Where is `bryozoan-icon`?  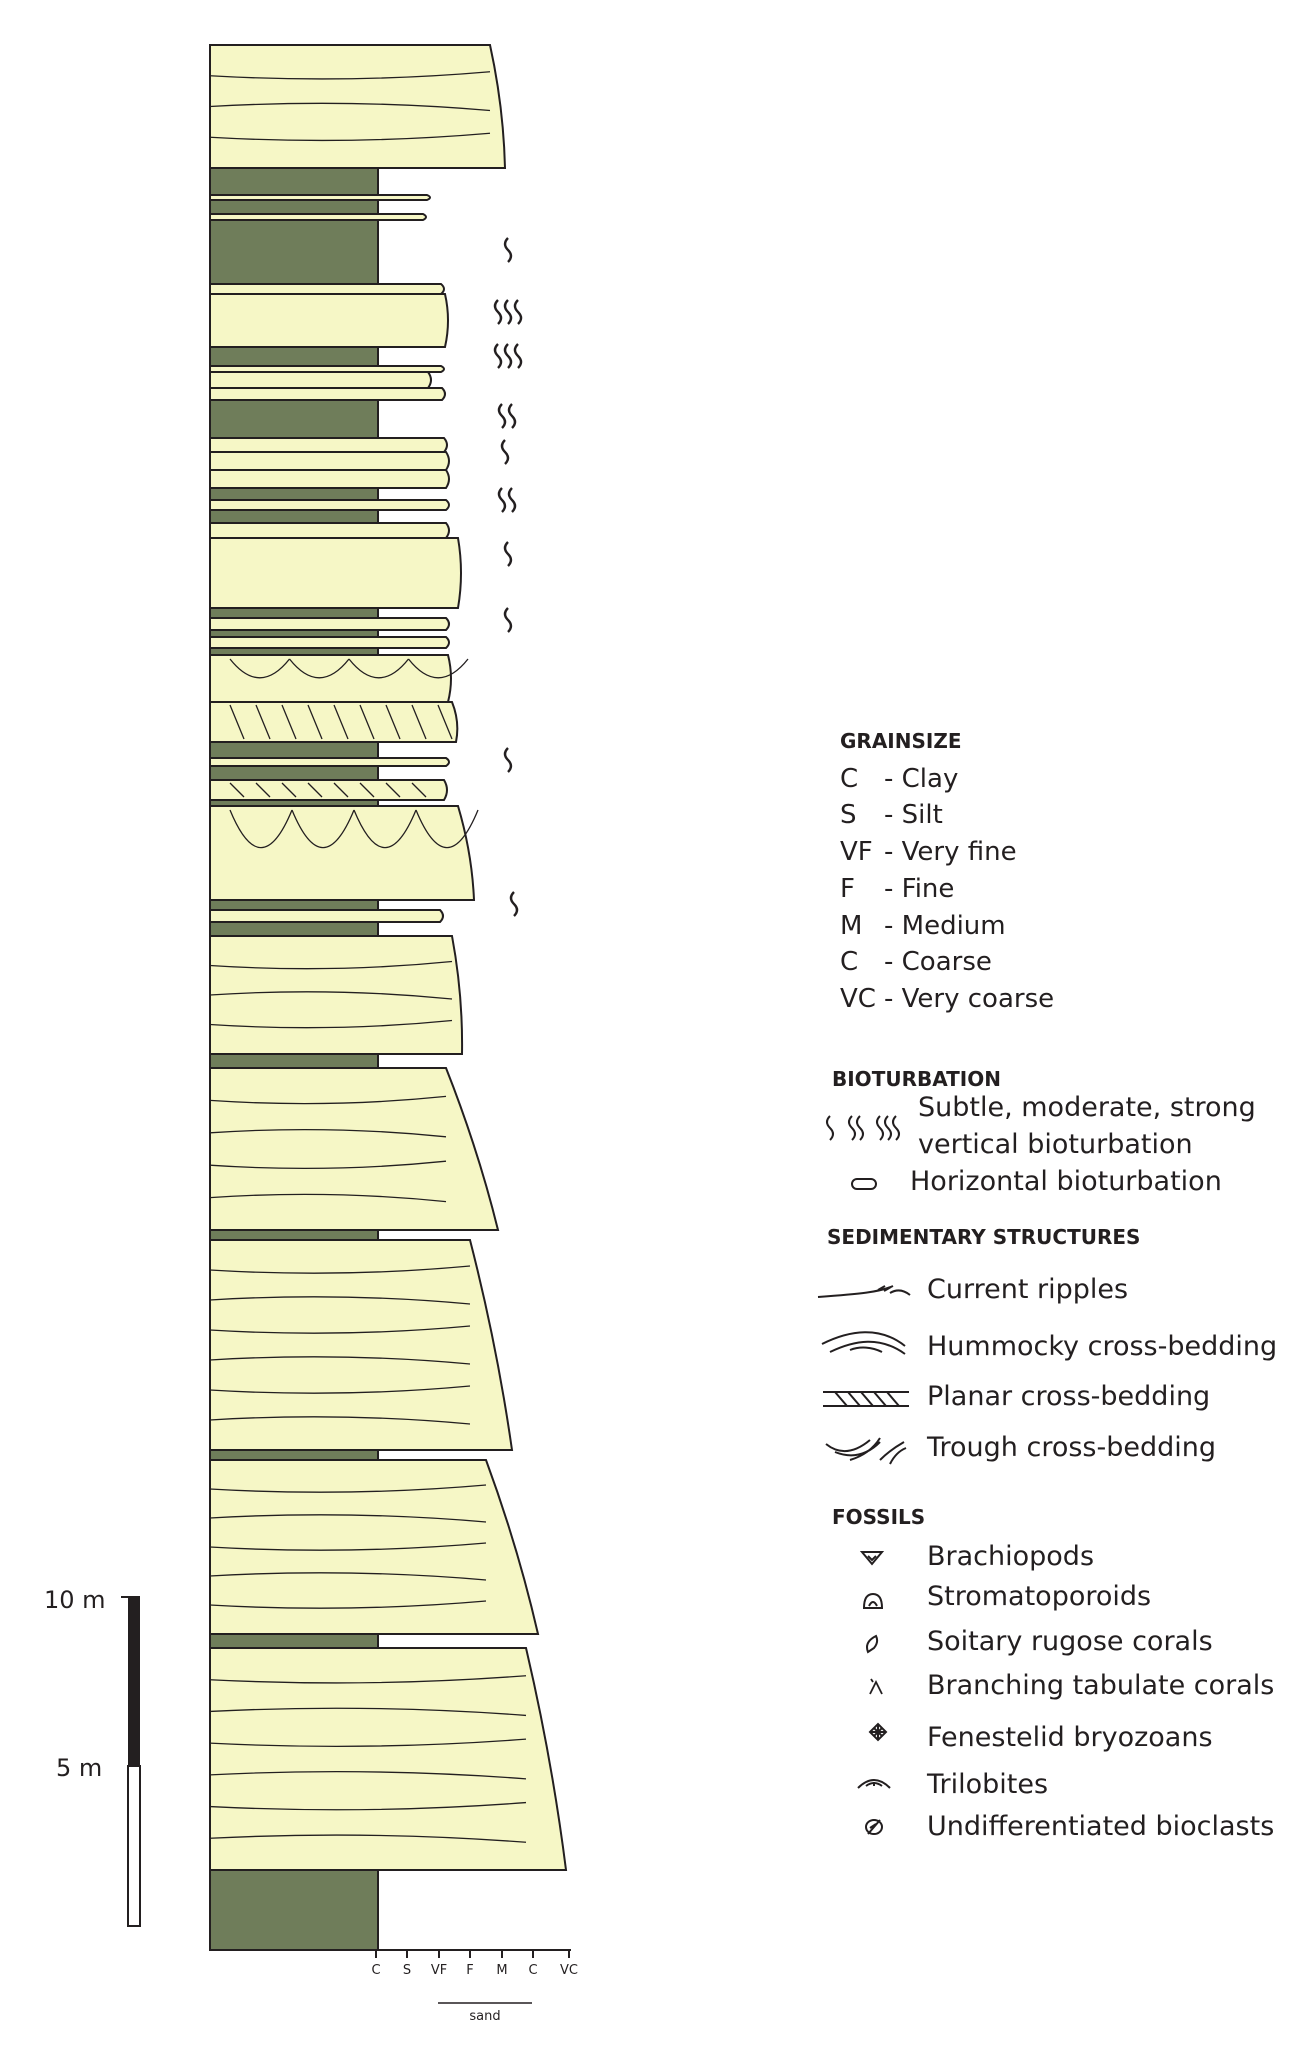
bryozoan-icon is located at coordinates (878, 1732).